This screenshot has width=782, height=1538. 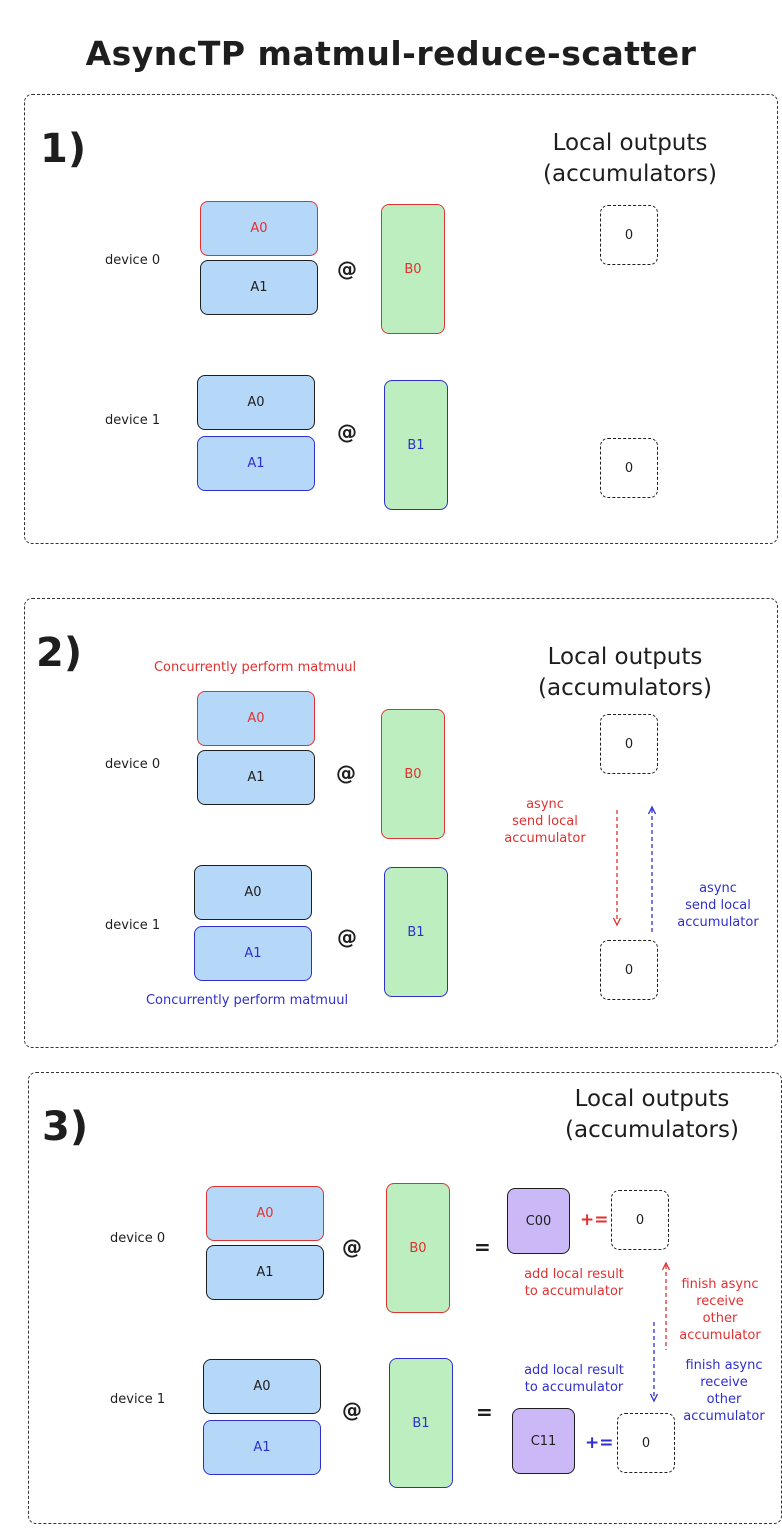 I want to click on step-1-label: 1), so click(x=63, y=149).